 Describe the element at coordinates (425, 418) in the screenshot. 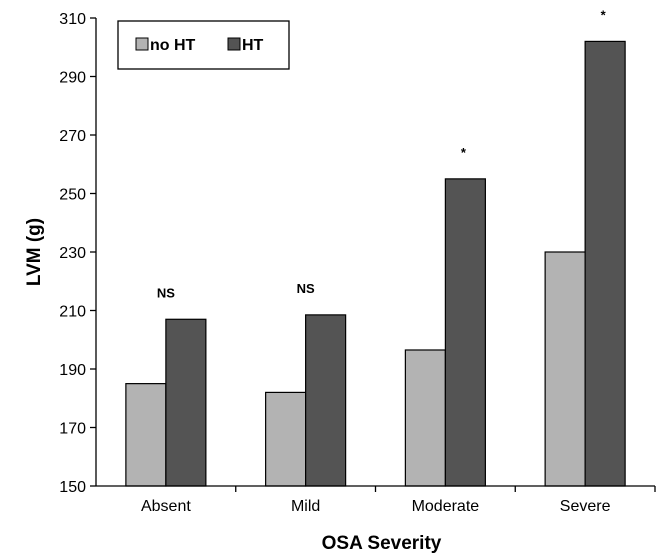

I see `bar-no-ht-moderate` at that location.